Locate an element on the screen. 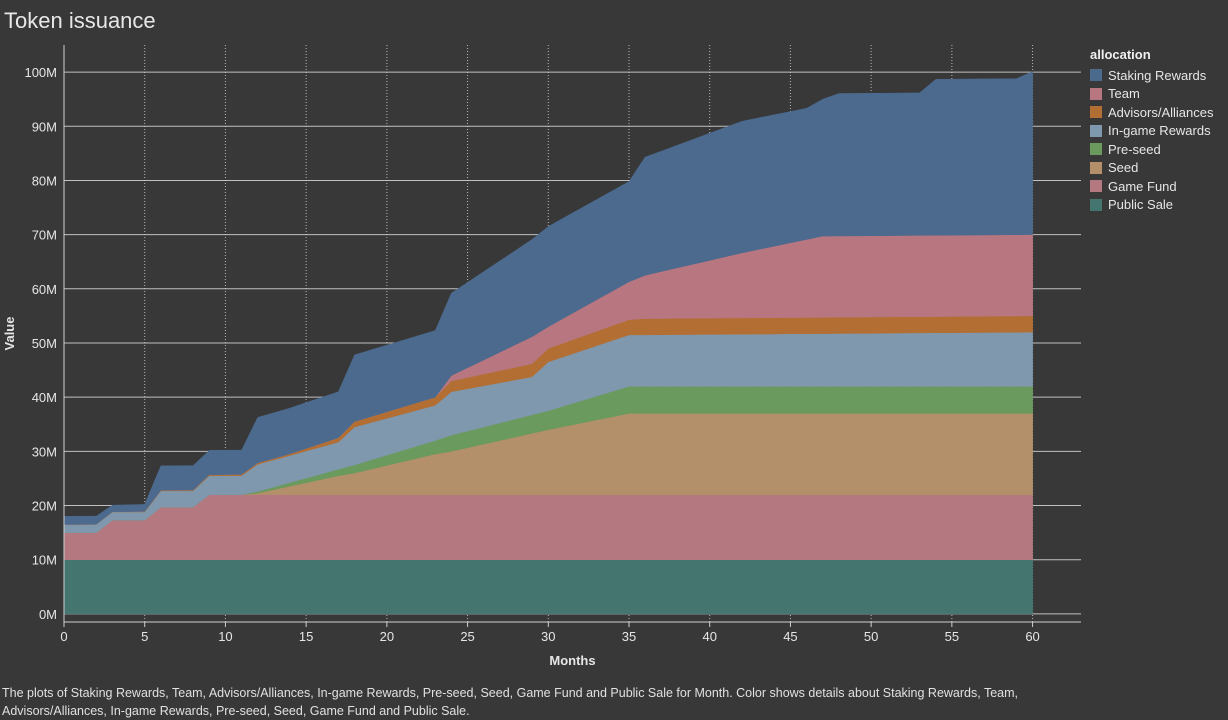 This screenshot has height=720, width=1228. chart-title: Token issuance is located at coordinates (80, 20).